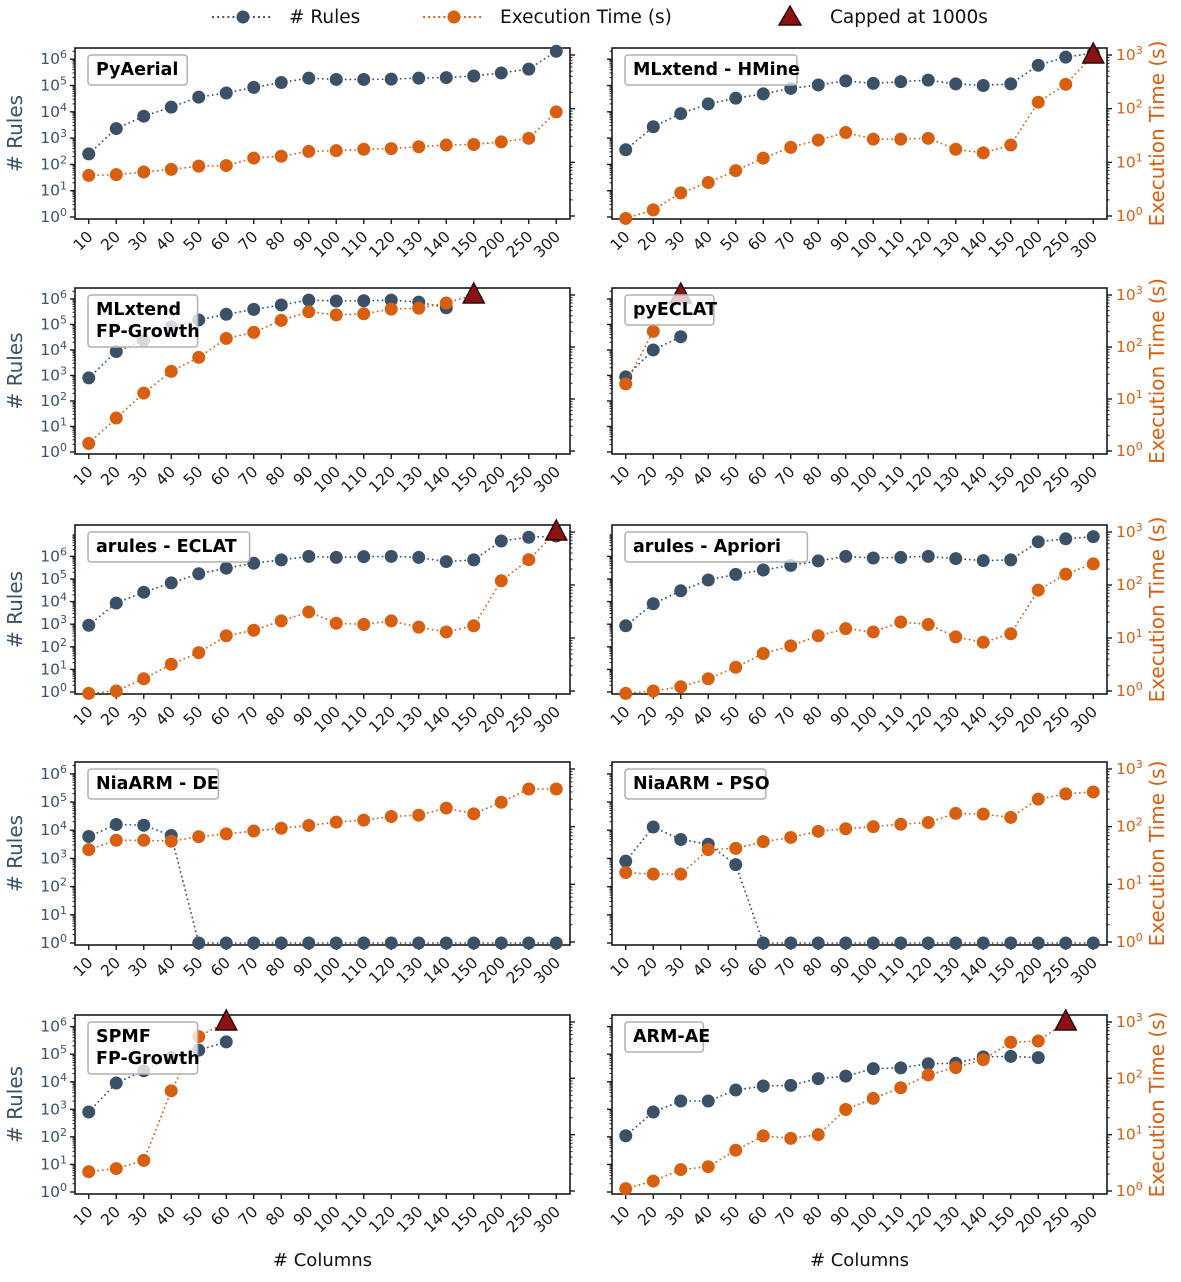 The image size is (1181, 1282). I want to click on x-tick-label: 120, so click(382, 245).